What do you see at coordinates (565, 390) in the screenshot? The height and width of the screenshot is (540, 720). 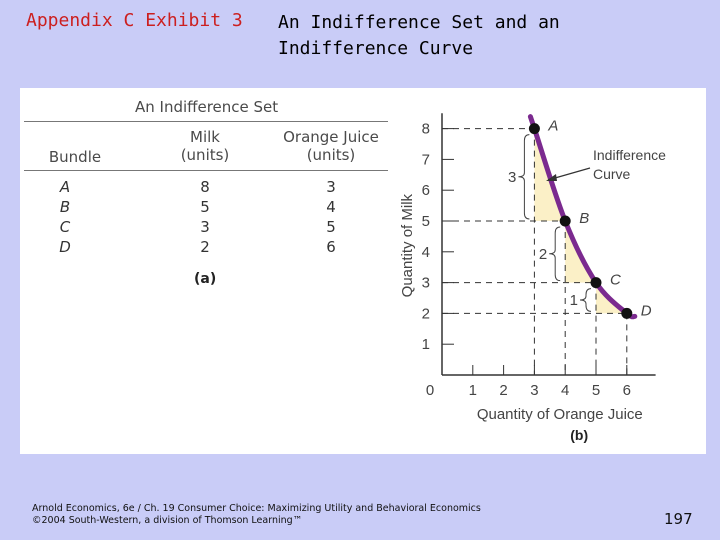 I see `x-tick-label: 4` at bounding box center [565, 390].